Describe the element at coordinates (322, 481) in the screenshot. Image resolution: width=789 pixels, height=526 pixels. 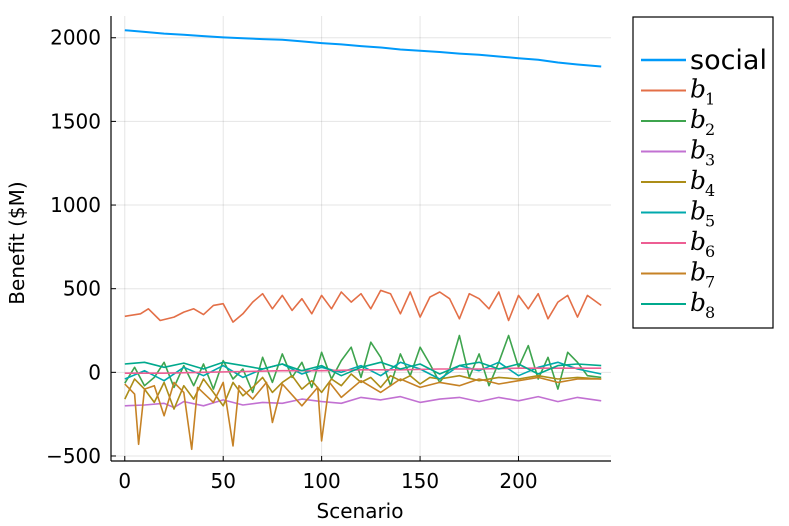
I see `x-tick-label-2: 100` at that location.